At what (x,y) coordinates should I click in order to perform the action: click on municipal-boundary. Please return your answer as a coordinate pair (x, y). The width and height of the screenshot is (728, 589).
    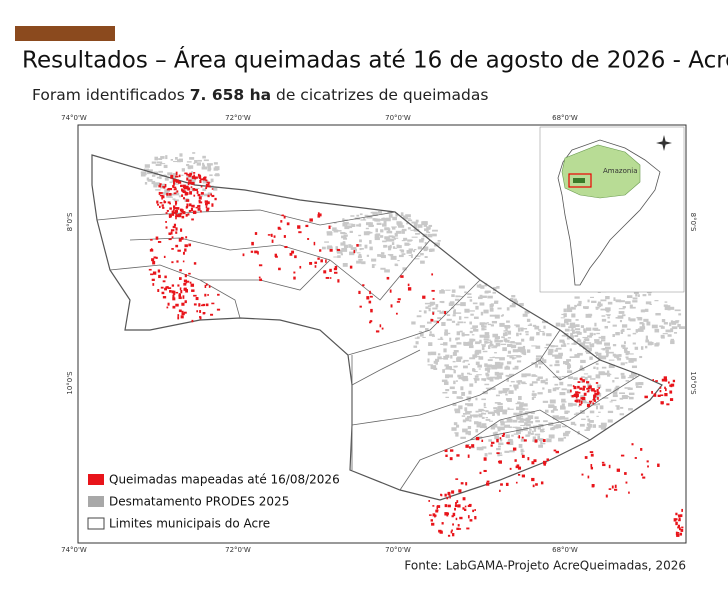
    Looking at the image, I should click on (456, 377).